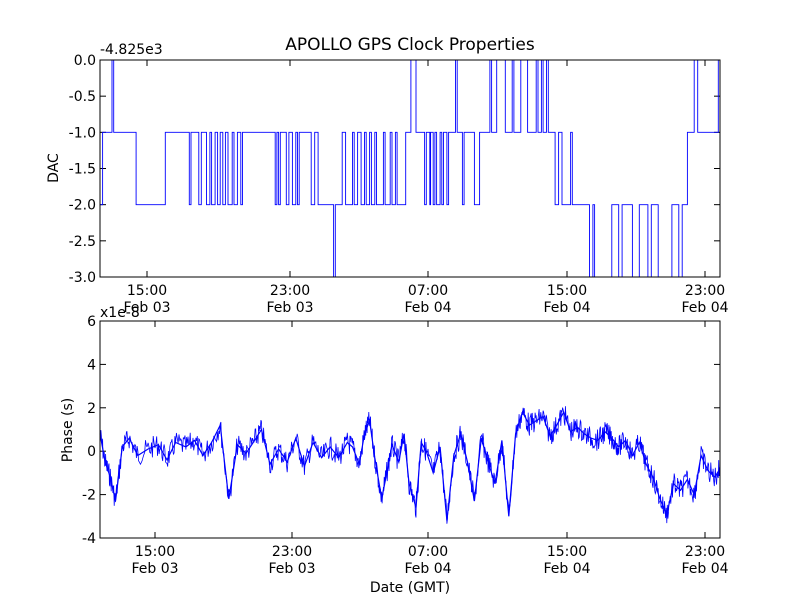 The width and height of the screenshot is (800, 600). What do you see at coordinates (82, 97) in the screenshot?
I see `dac-ytick-label: -0.5` at bounding box center [82, 97].